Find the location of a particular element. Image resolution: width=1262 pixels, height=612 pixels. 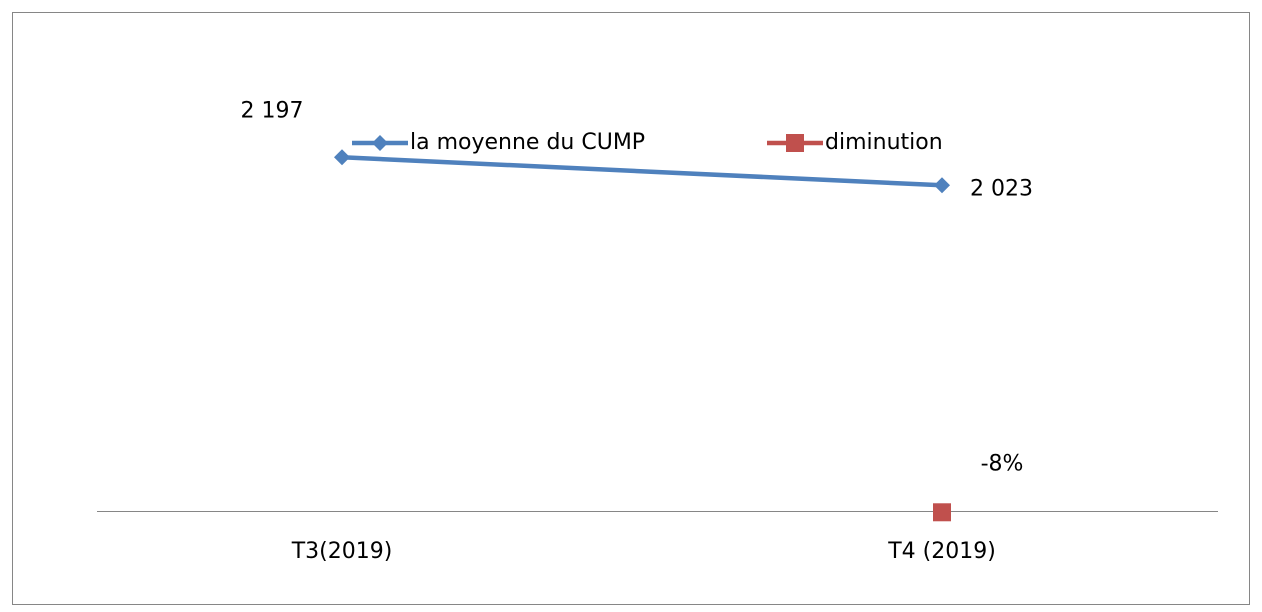

data-label: -8% is located at coordinates (1002, 463).